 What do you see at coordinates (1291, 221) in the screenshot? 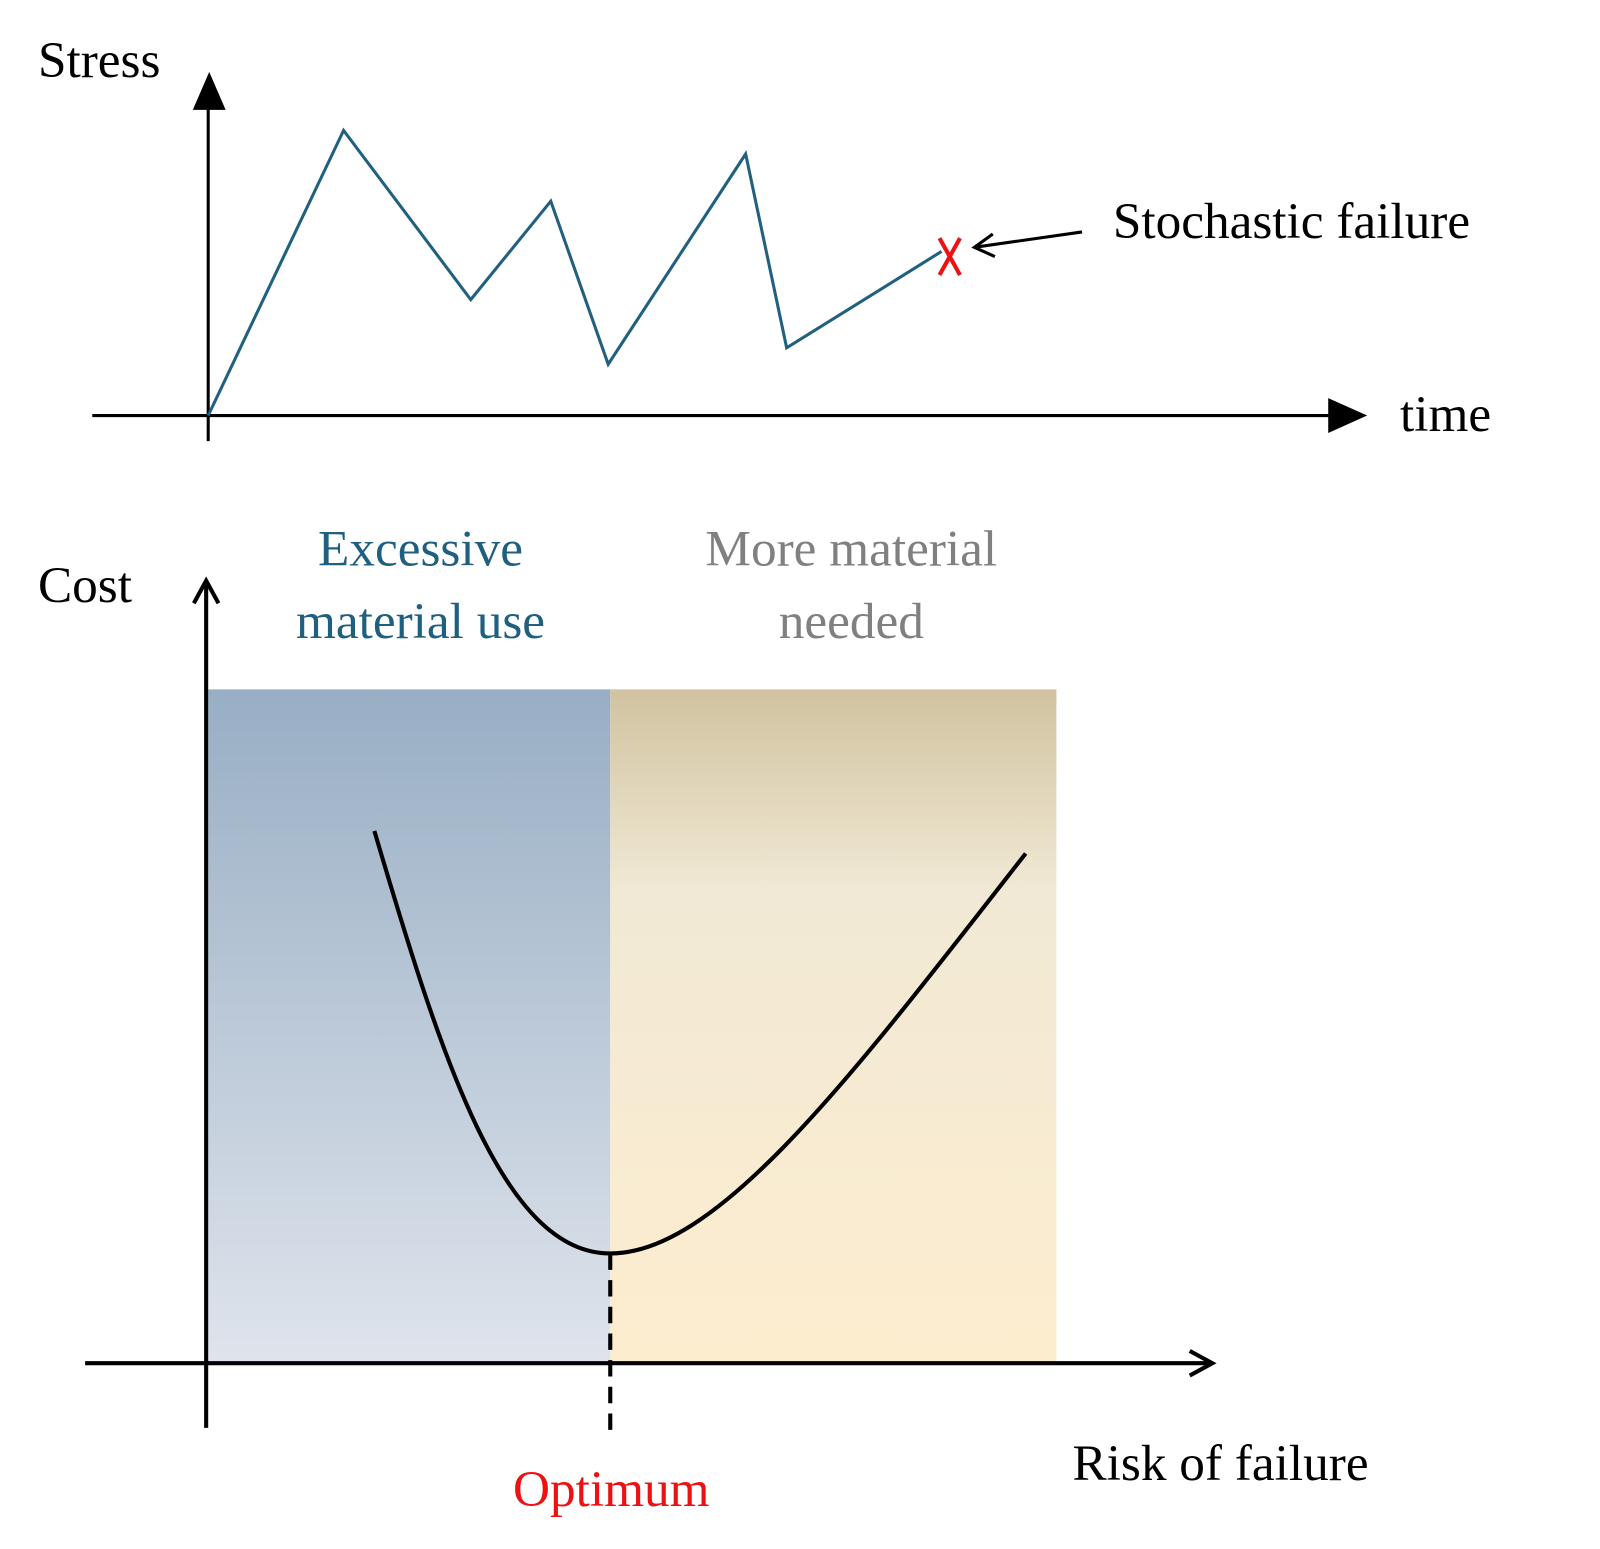
I see `annotation: Stochastic failure` at bounding box center [1291, 221].